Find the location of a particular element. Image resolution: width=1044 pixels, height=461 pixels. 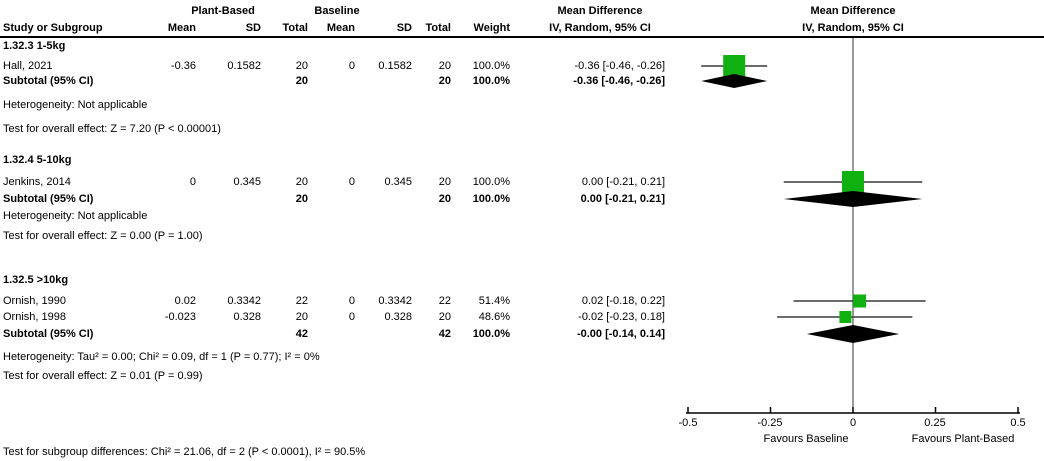

cell-pb_sd: 0.345 is located at coordinates (247, 182).